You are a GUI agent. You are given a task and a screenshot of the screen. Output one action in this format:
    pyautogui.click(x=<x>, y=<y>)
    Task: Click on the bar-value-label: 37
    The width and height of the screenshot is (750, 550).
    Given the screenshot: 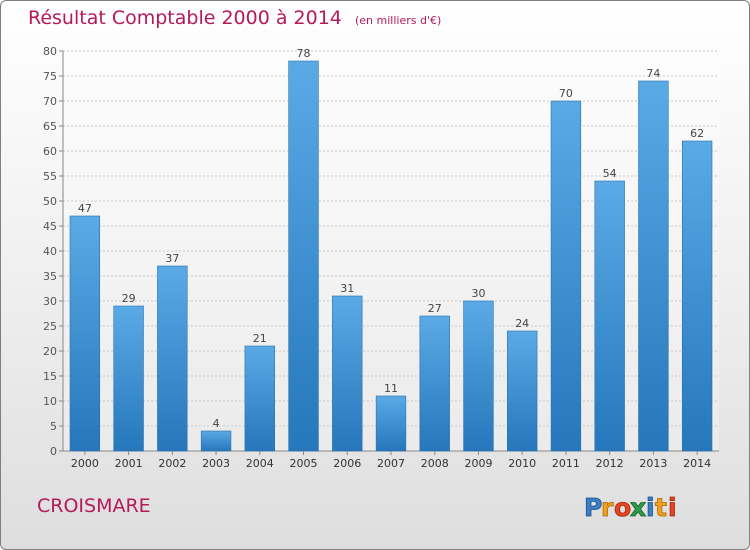 What is the action you would take?
    pyautogui.click(x=172, y=258)
    